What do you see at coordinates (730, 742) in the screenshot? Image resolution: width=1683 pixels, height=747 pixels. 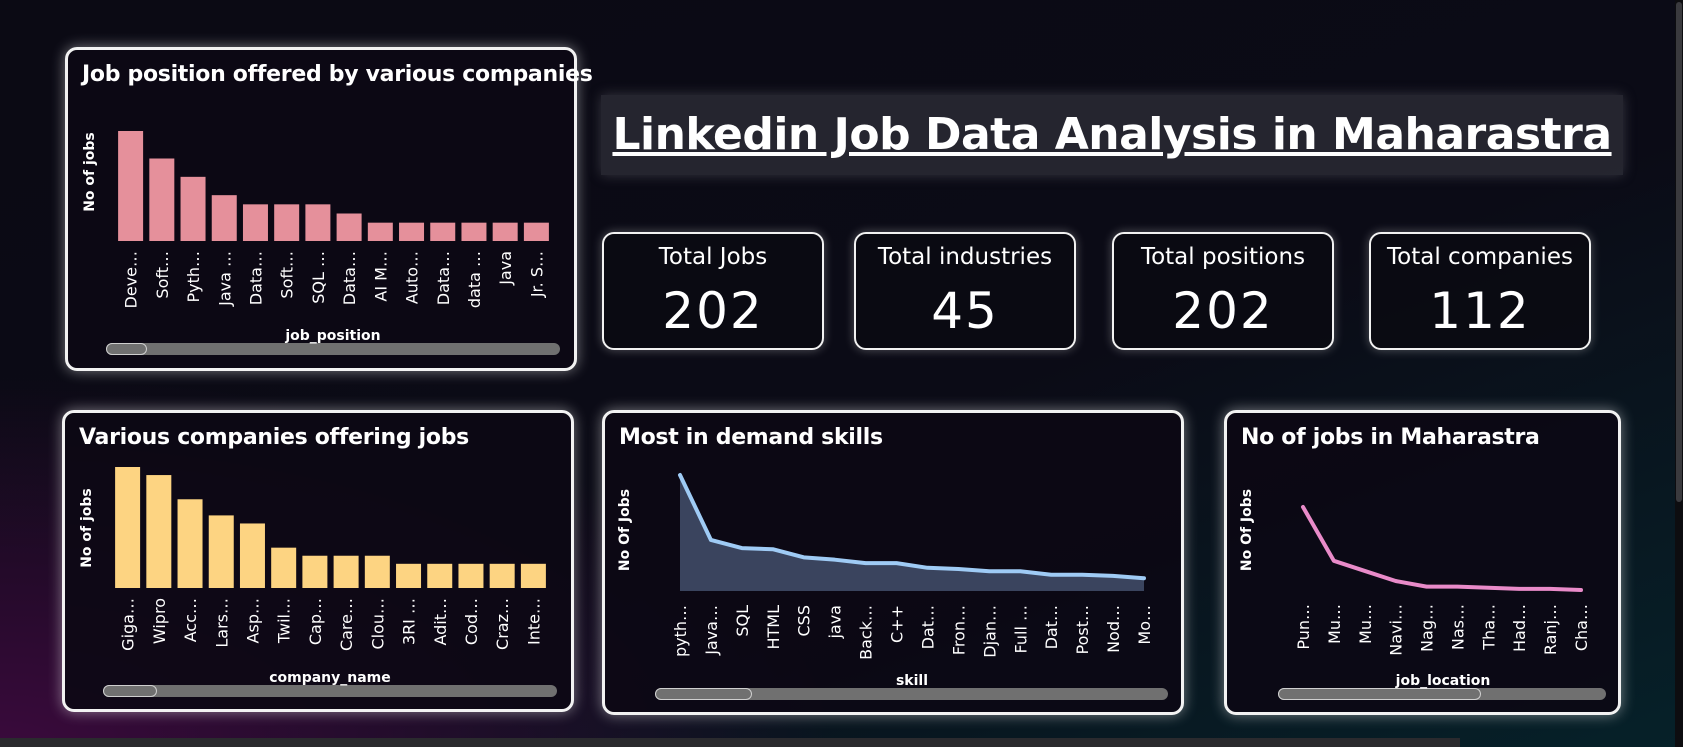 I see `bottom-edge-bar` at bounding box center [730, 742].